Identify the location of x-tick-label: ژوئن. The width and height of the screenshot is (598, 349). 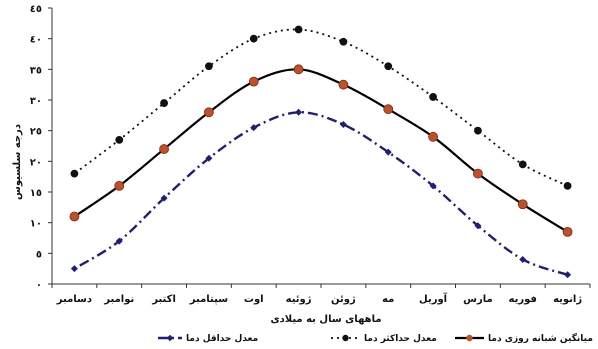
(343, 299).